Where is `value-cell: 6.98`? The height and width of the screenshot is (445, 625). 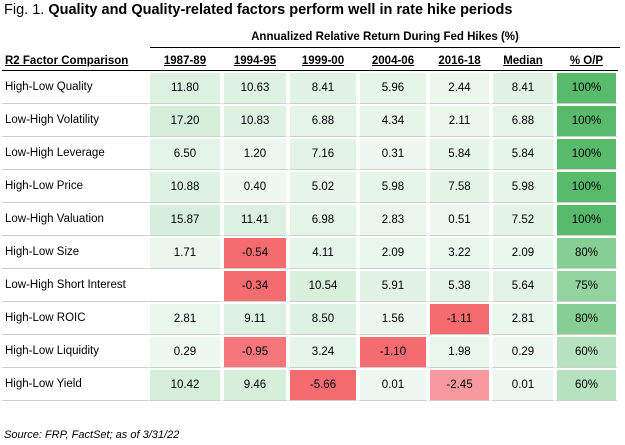
value-cell: 6.98 is located at coordinates (323, 219).